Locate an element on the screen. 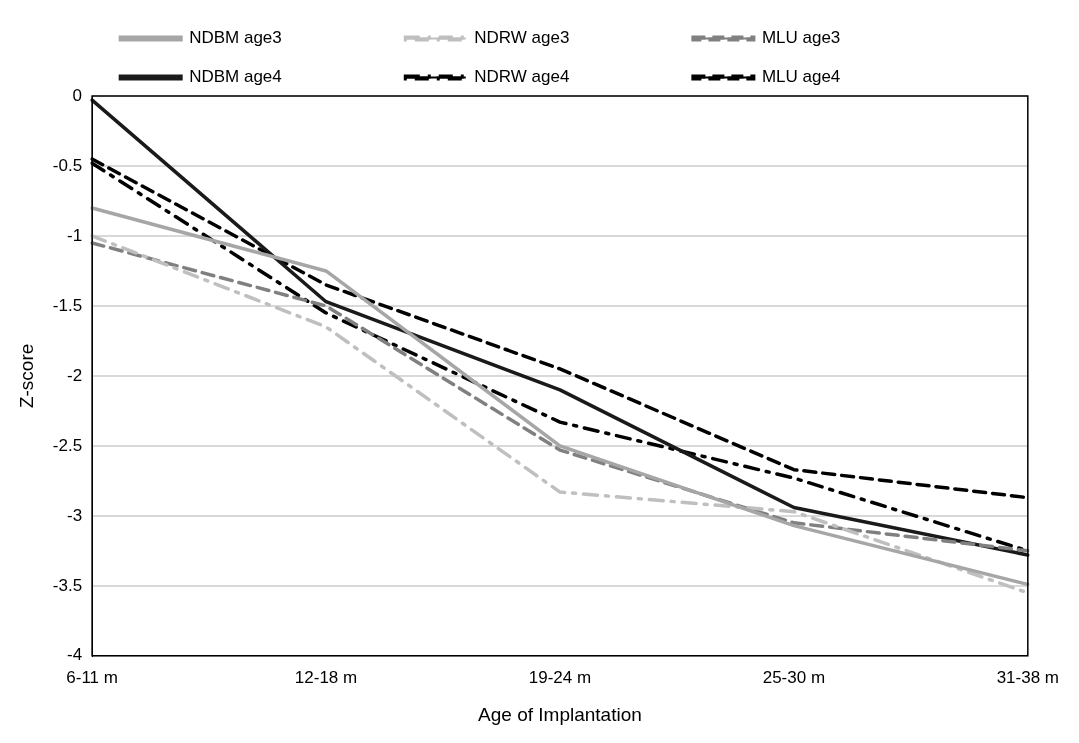 The image size is (1079, 743). y-tick-label: -2 is located at coordinates (74, 375).